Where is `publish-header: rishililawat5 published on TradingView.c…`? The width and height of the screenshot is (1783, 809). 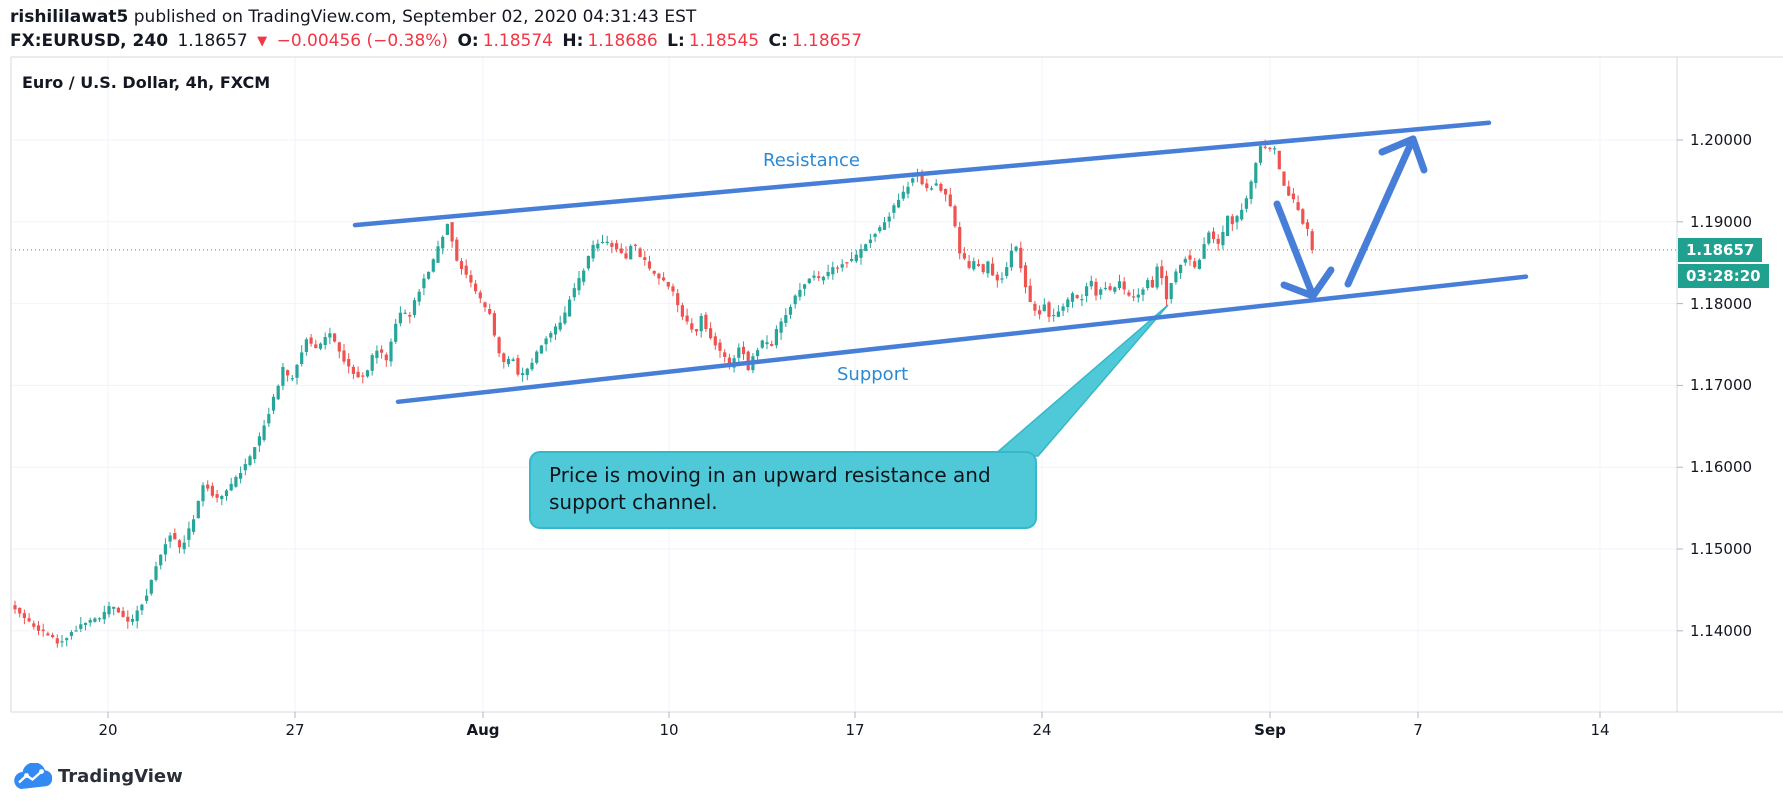 publish-header: rishililawat5 published on TradingView.c… is located at coordinates (353, 17).